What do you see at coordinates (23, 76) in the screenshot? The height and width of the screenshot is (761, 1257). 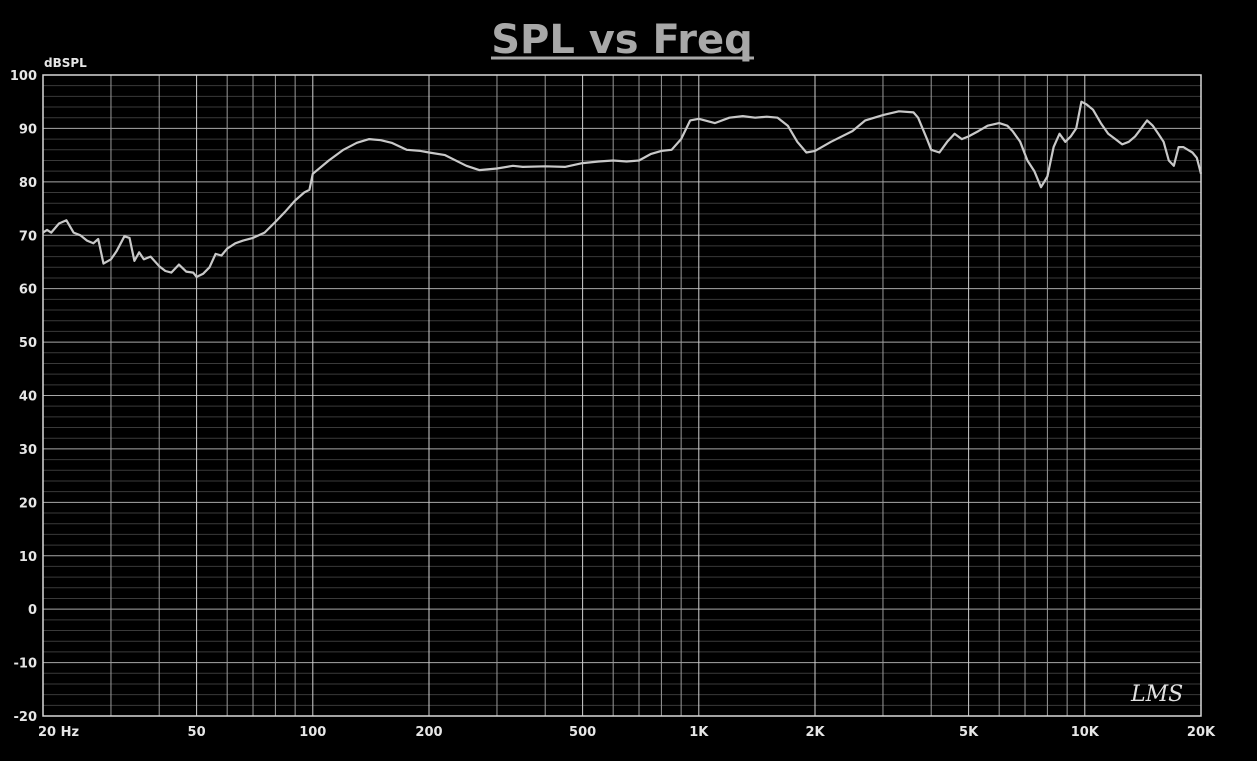 I see `y-tick-label: 100` at bounding box center [23, 76].